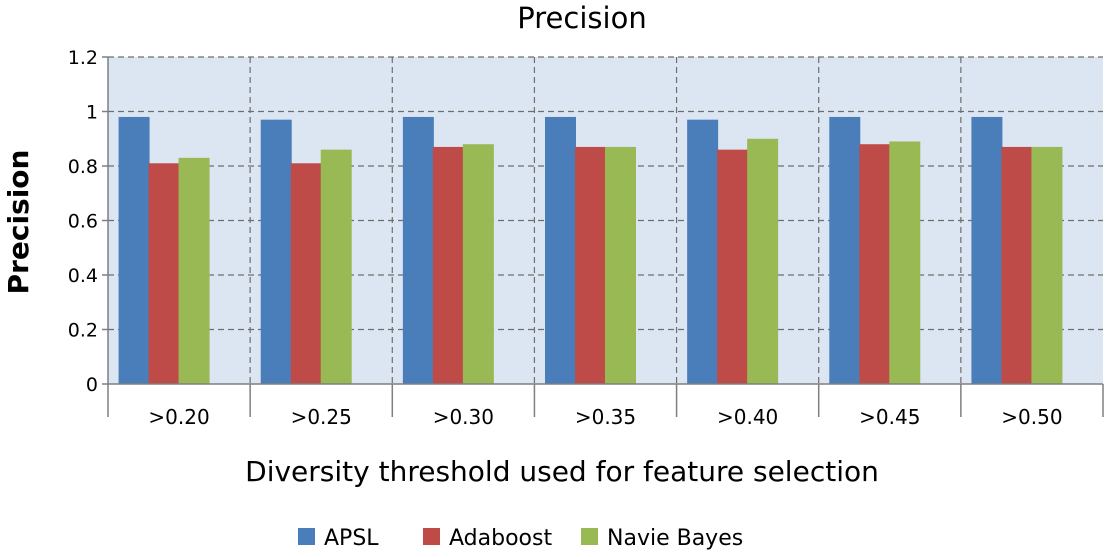 The height and width of the screenshot is (557, 1105). What do you see at coordinates (92, 113) in the screenshot?
I see `y-tick-label: 1` at bounding box center [92, 113].